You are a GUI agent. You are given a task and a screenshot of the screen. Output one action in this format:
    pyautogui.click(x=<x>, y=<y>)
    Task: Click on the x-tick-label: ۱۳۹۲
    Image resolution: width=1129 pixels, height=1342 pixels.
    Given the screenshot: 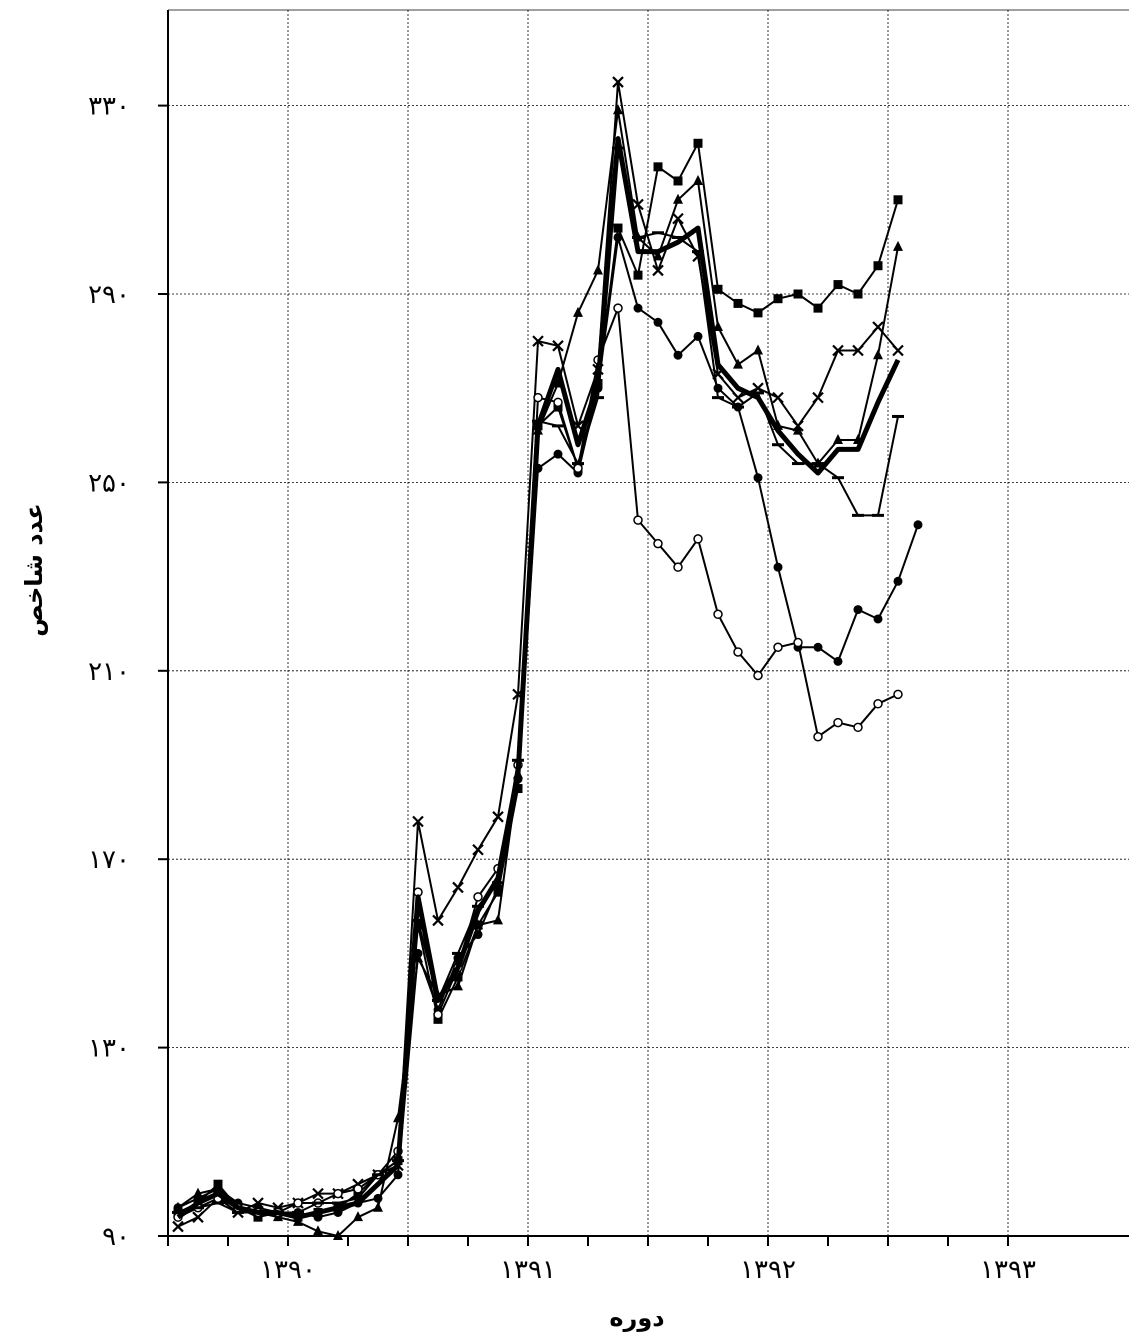 What is the action you would take?
    pyautogui.click(x=768, y=1270)
    